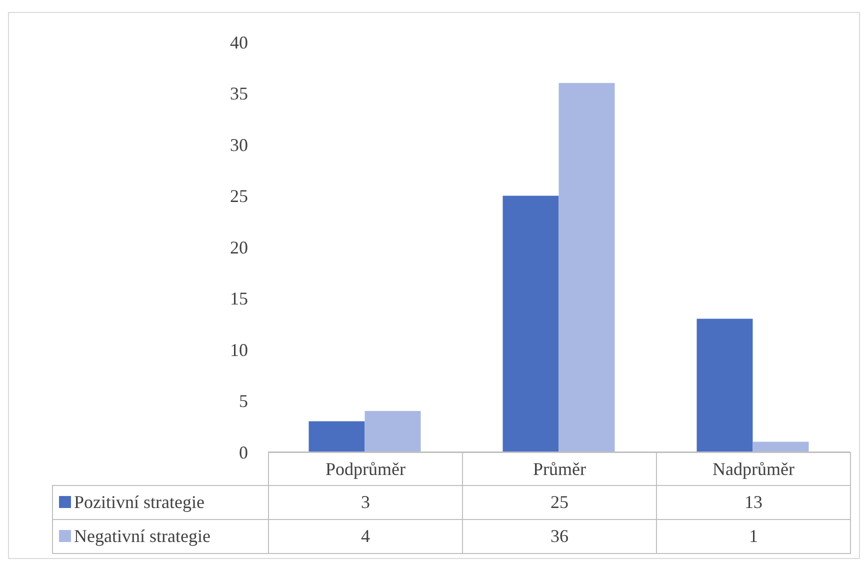  I want to click on y-tick-label: 35, so click(239, 94).